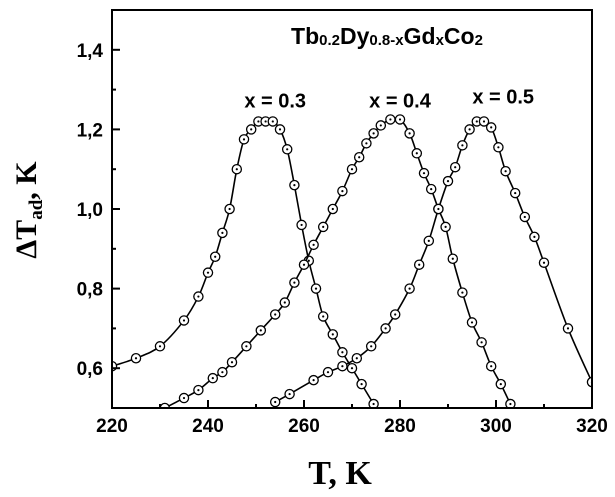 This screenshot has width=615, height=497. I want to click on subscript-text: x, so click(440, 40).